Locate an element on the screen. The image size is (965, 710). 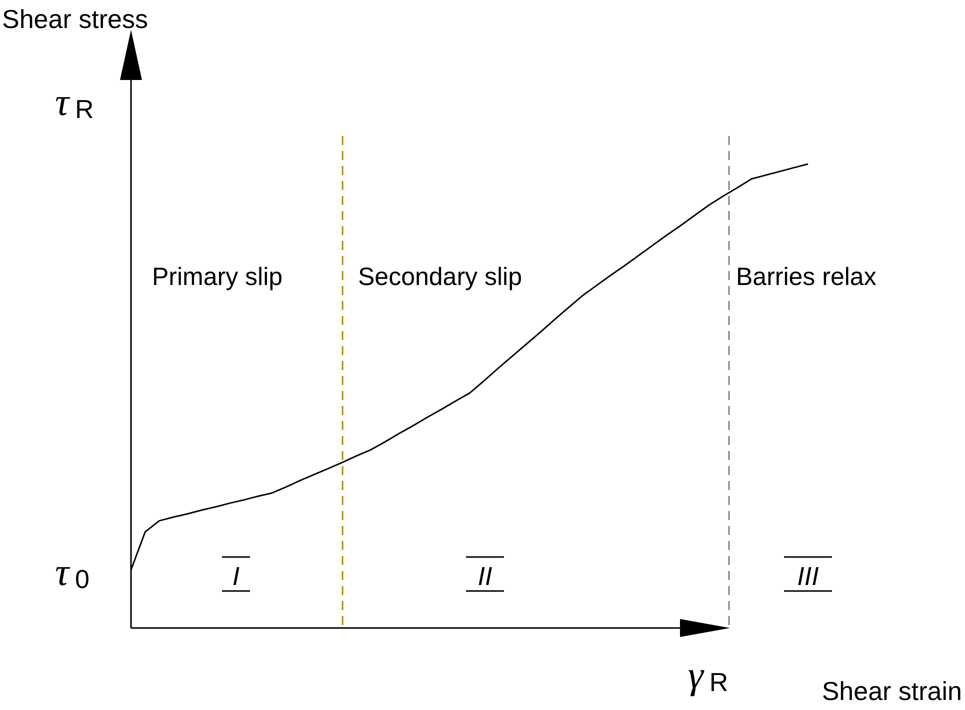
annotation: I is located at coordinates (236, 576).